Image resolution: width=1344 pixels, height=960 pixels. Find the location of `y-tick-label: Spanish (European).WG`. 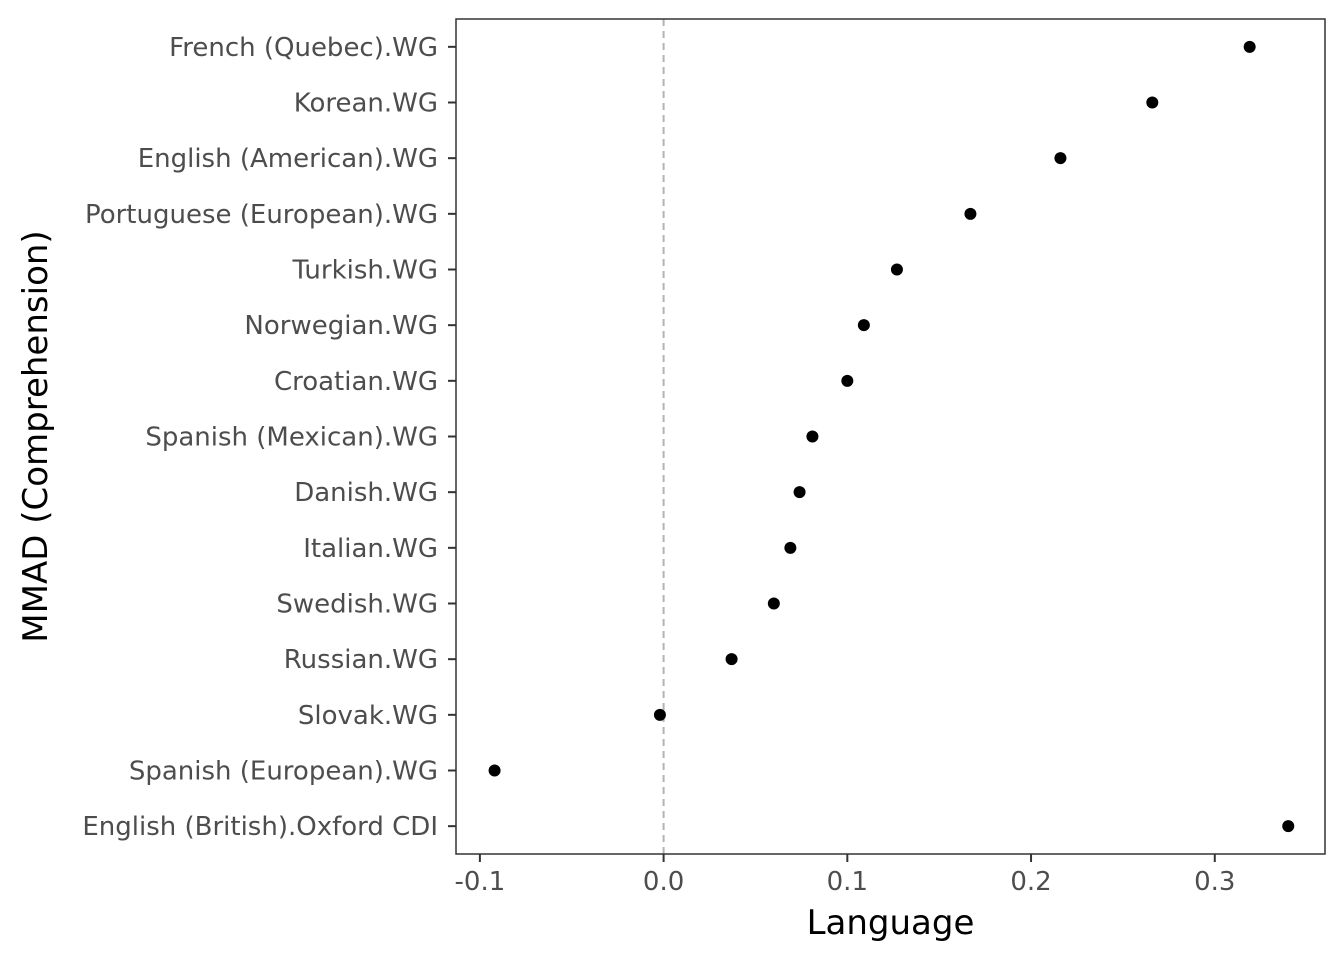

y-tick-label: Spanish (European).WG is located at coordinates (283, 772).